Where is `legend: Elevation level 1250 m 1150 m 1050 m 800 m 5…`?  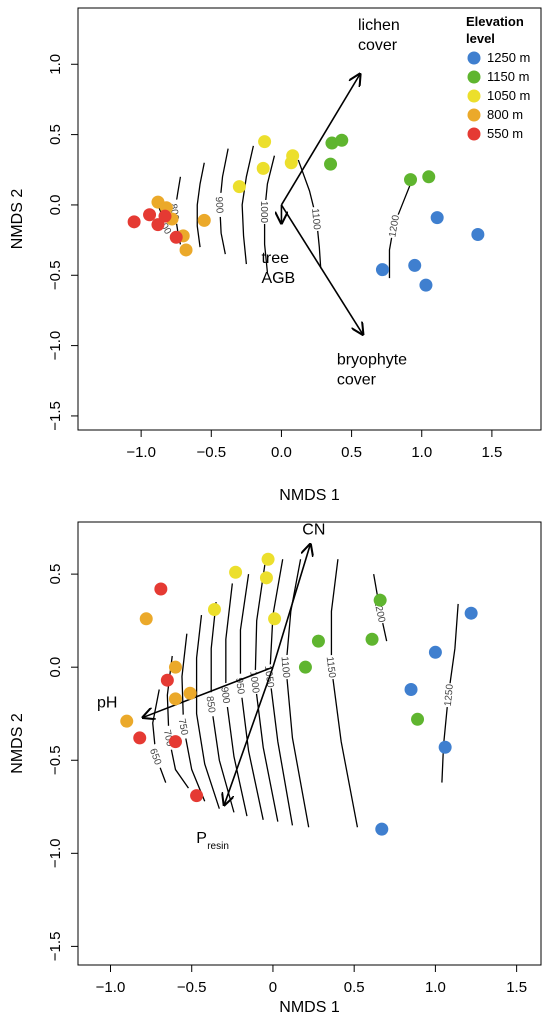 legend: Elevation level 1250 m 1150 m 1050 m 800 m 5… is located at coordinates (498, 77).